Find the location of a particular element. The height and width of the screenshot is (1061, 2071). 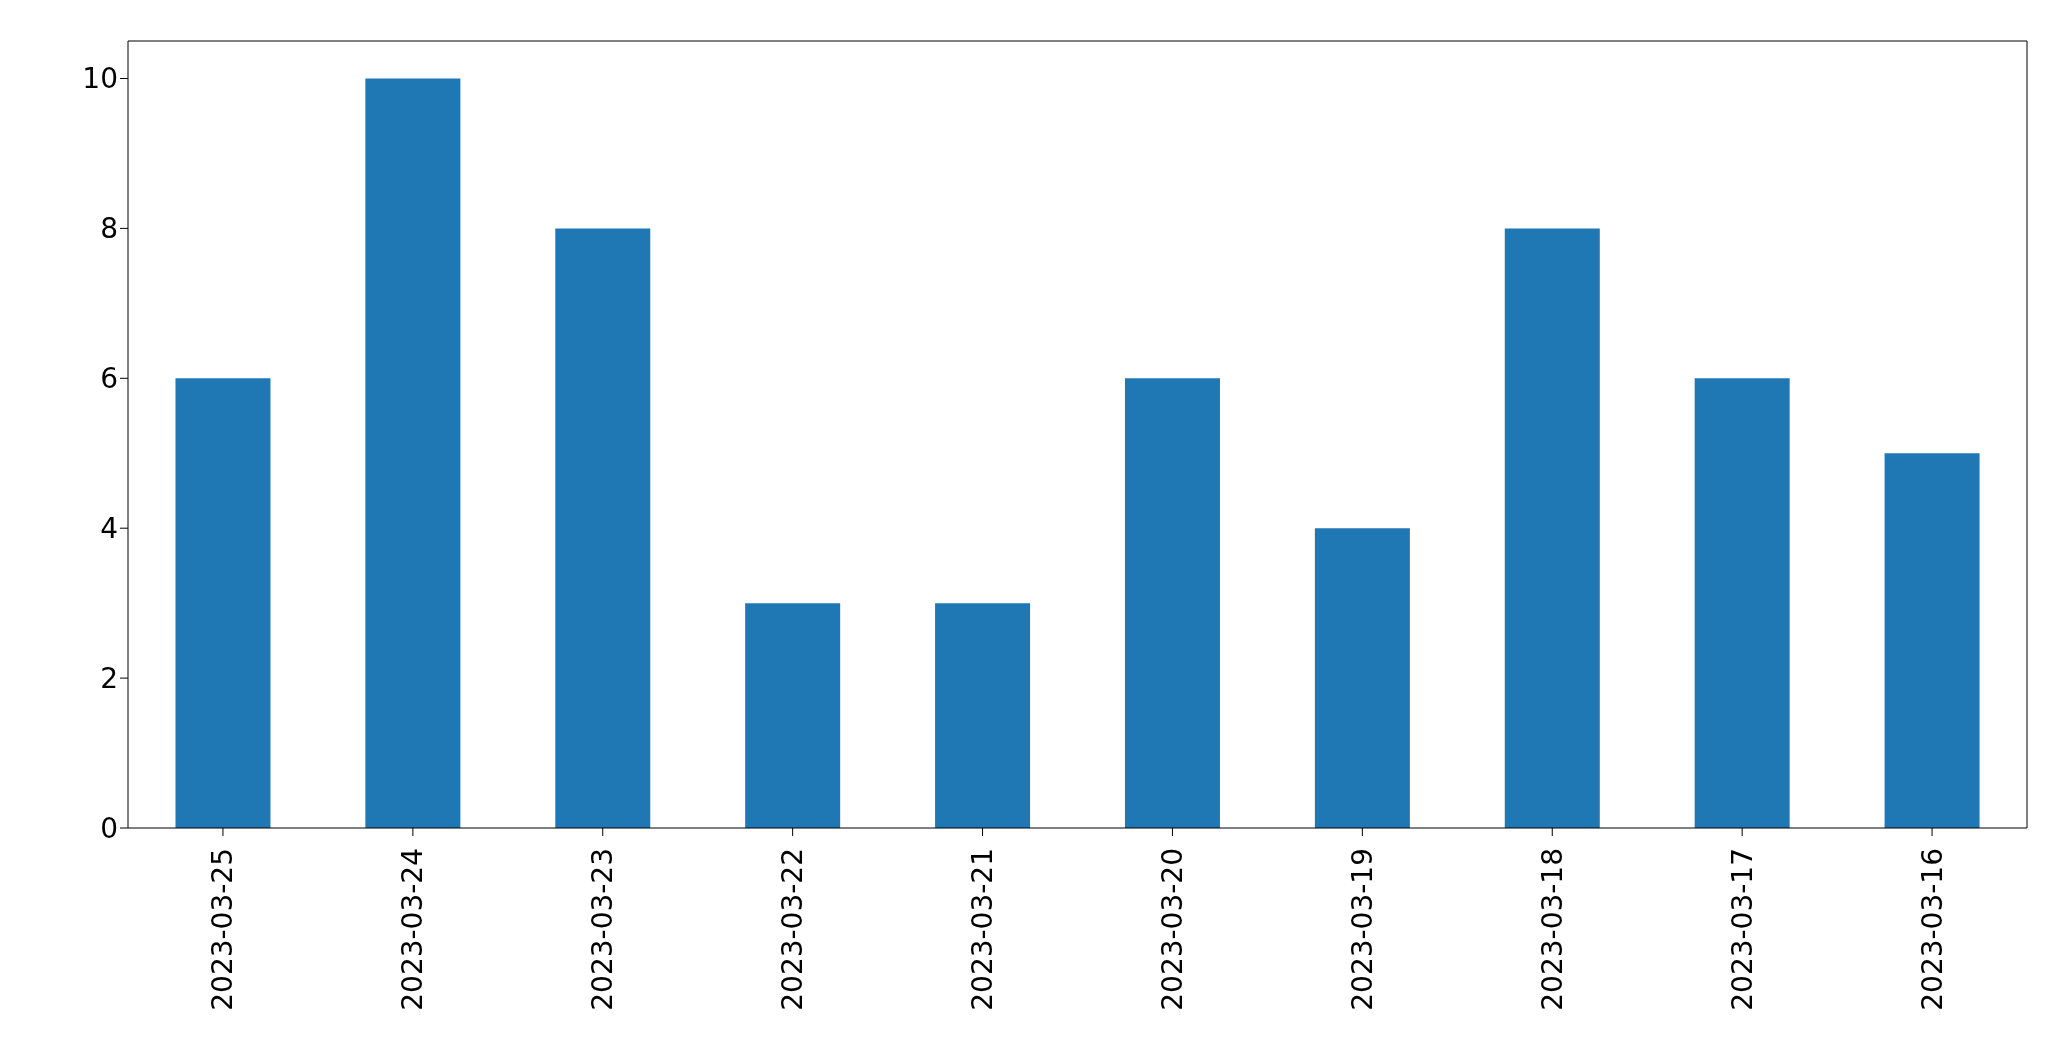

y-tick-label: 8 is located at coordinates (109, 229).